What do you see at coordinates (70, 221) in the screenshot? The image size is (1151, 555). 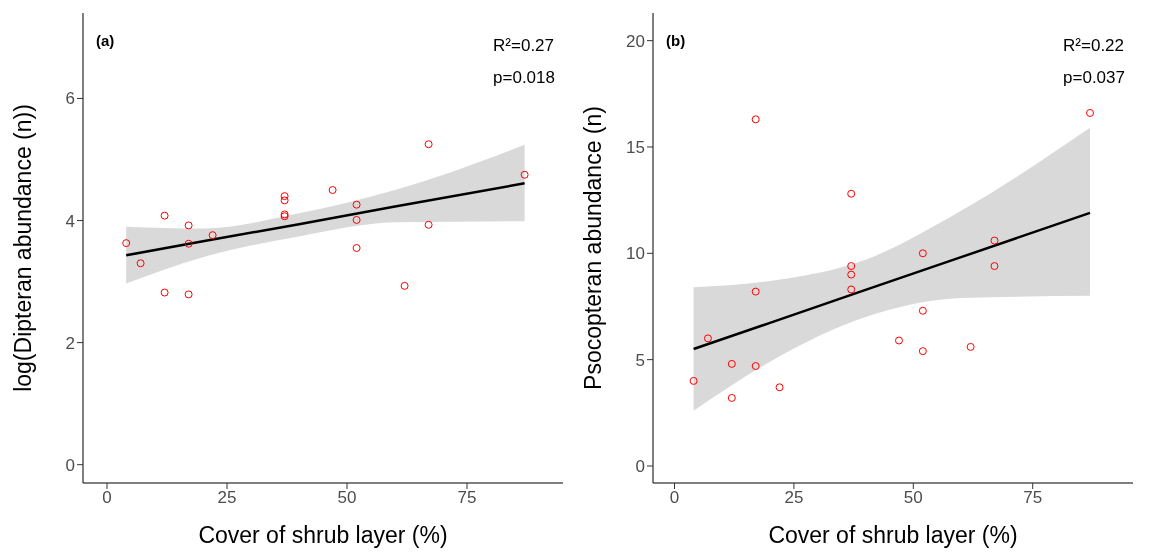 I see `y-tick-label: 4` at bounding box center [70, 221].